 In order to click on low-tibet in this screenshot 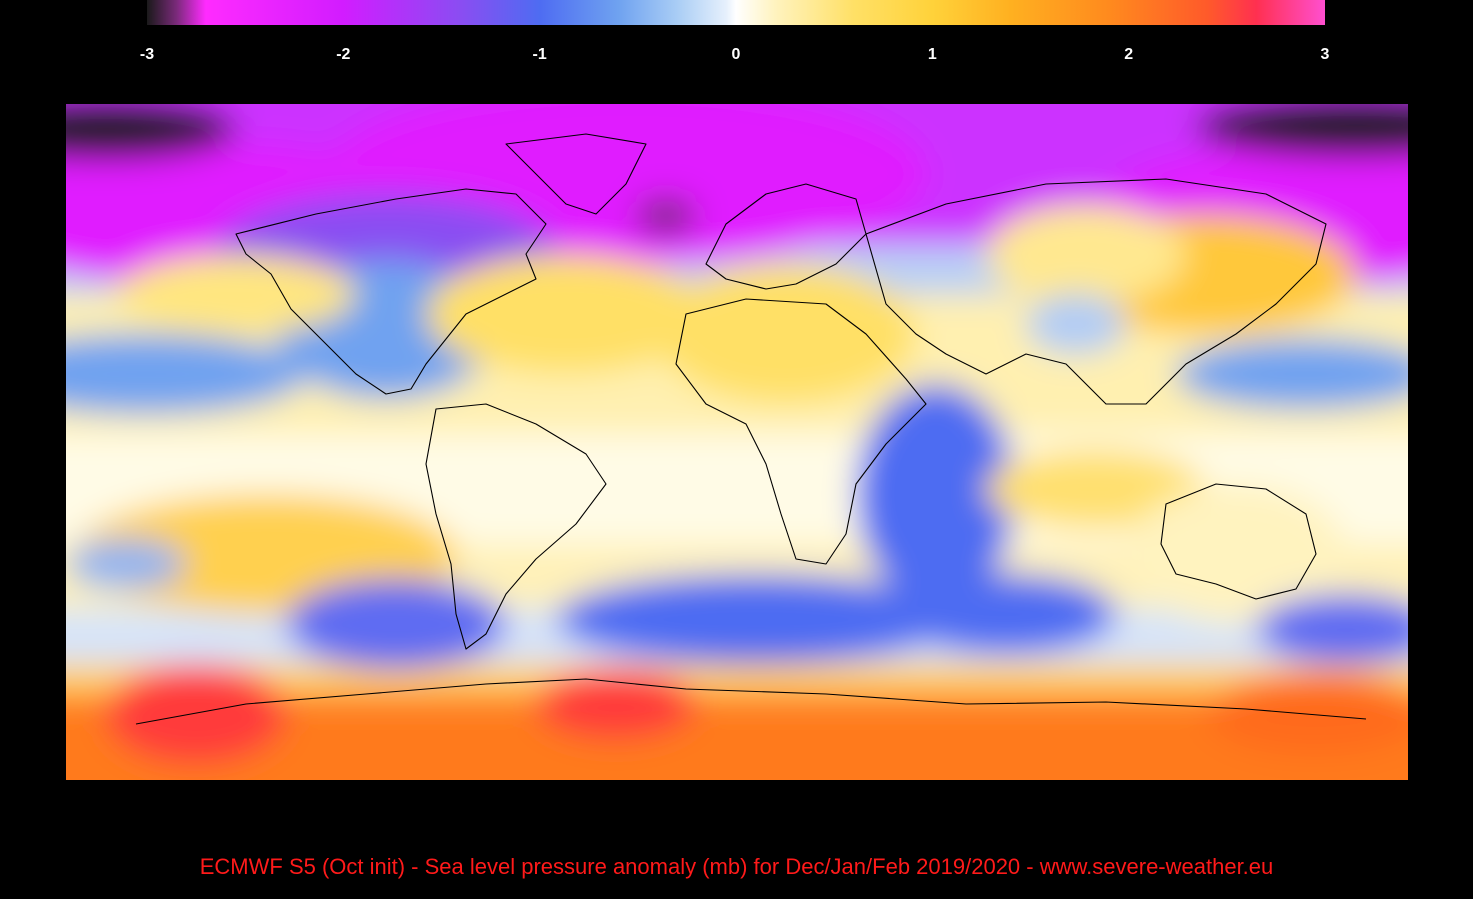, I will do `click(1076, 324)`.